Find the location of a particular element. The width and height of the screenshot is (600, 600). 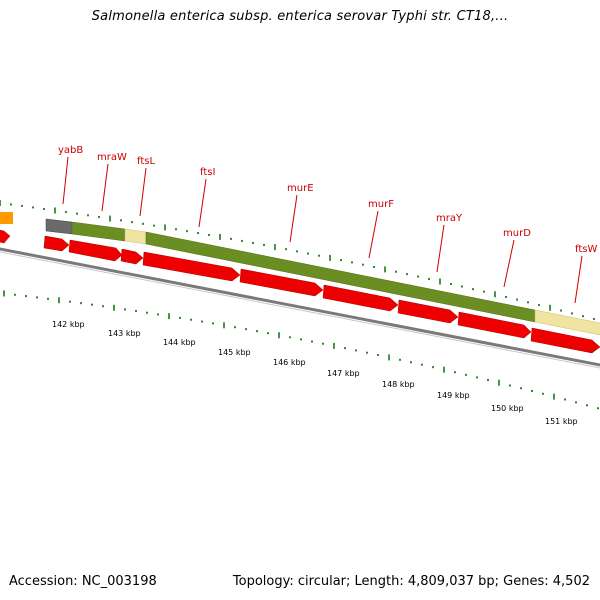

cog-segment-ftsL is located at coordinates (135, 236).